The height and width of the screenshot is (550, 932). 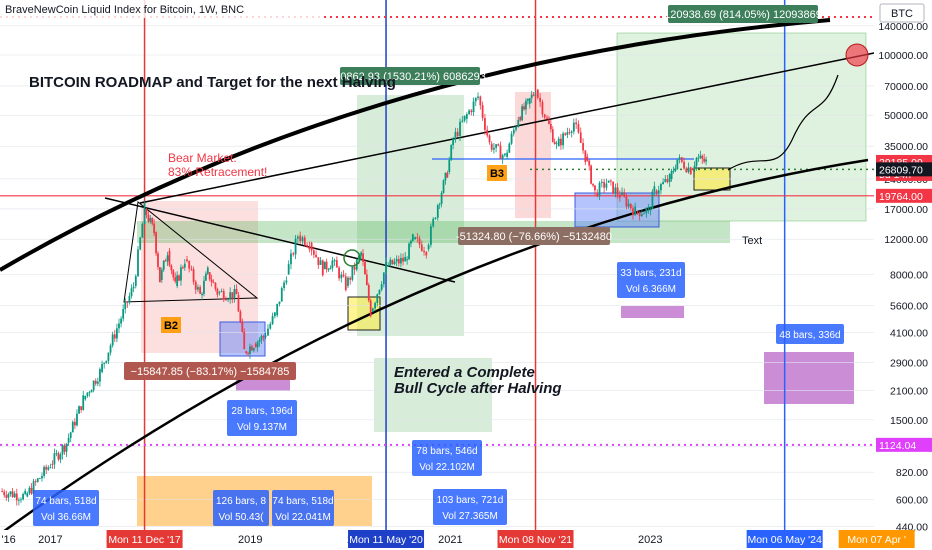 I want to click on range-info-4-bars: 28 bars, 196d, so click(x=261, y=411).